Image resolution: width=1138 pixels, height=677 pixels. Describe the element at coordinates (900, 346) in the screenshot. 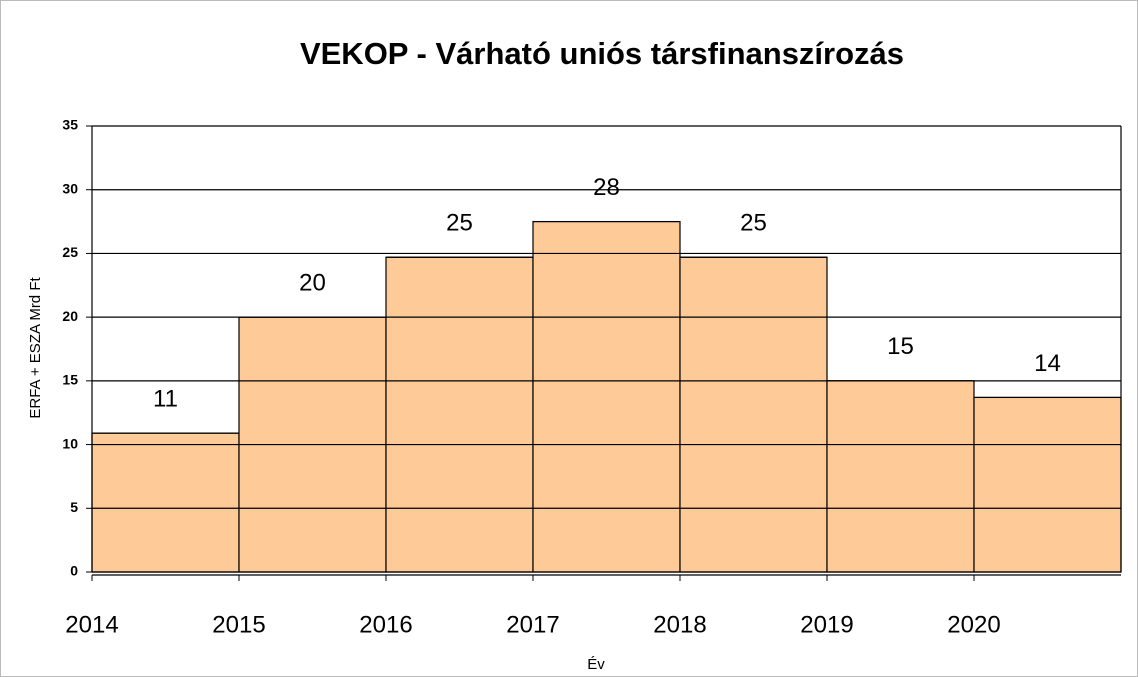

I see `value-label: 15` at that location.